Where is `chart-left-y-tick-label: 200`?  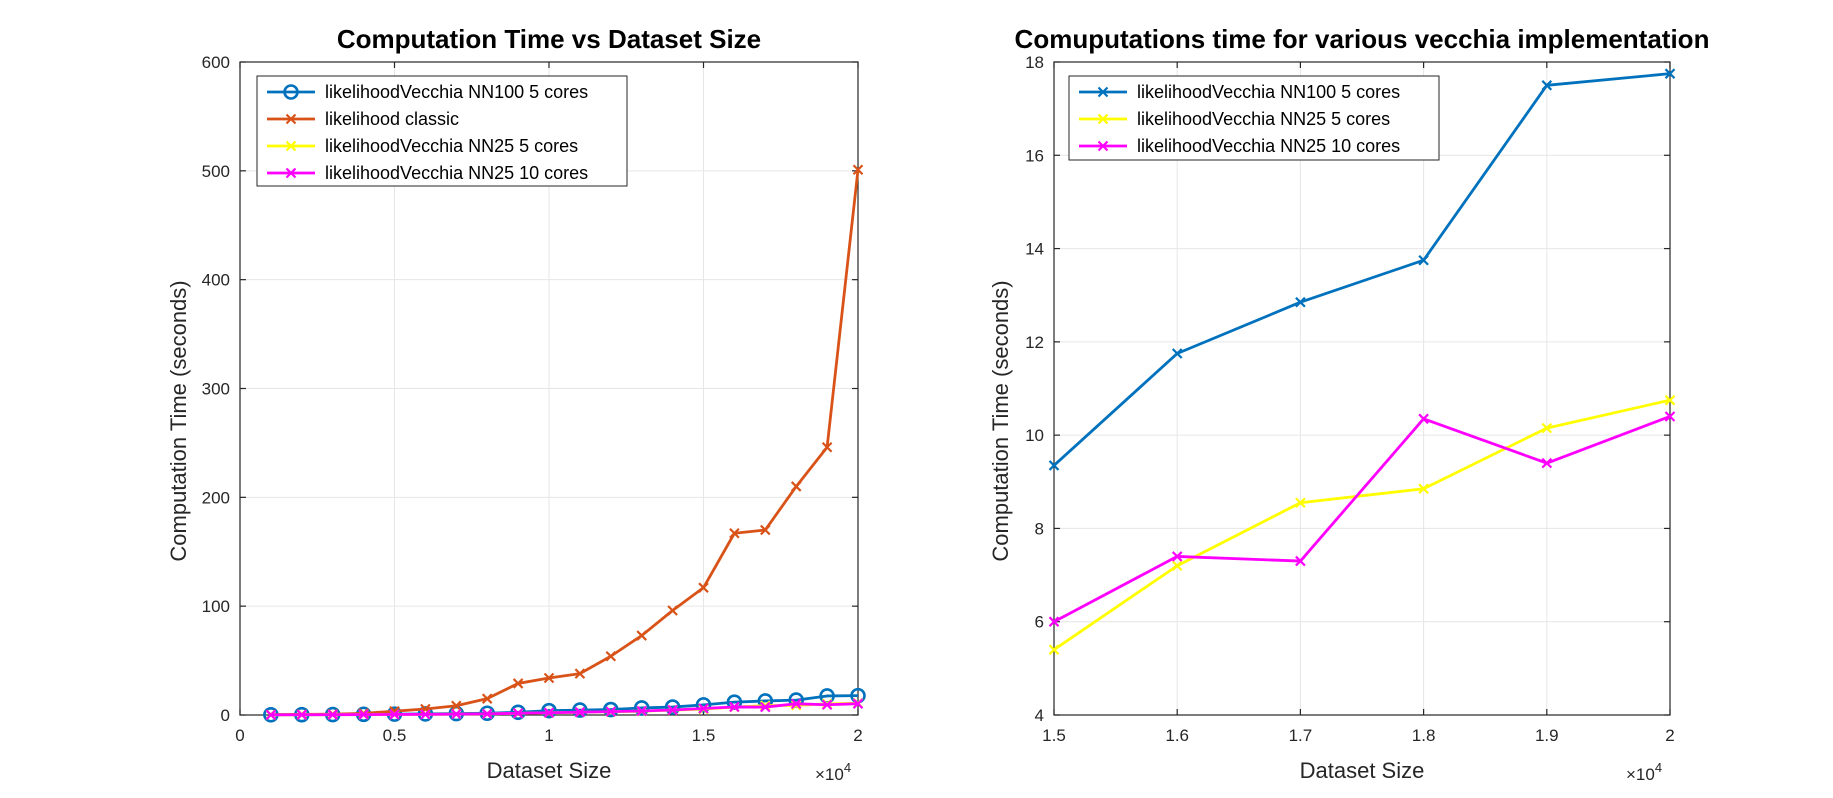
chart-left-y-tick-label: 200 is located at coordinates (216, 497).